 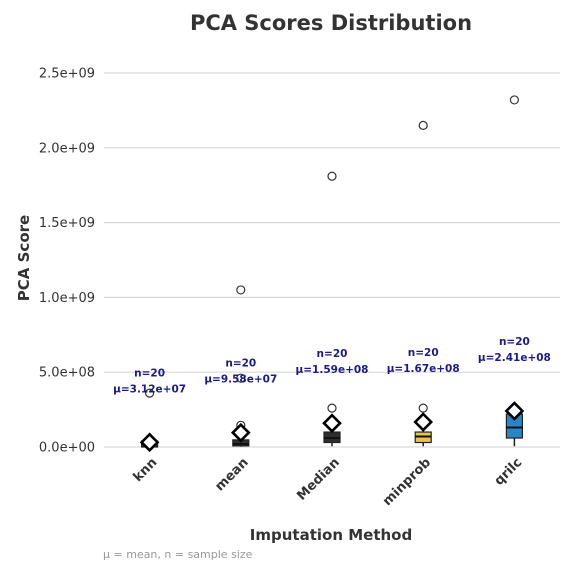 I want to click on chart-caption: μ = mean, n = sample size, so click(x=178, y=554).